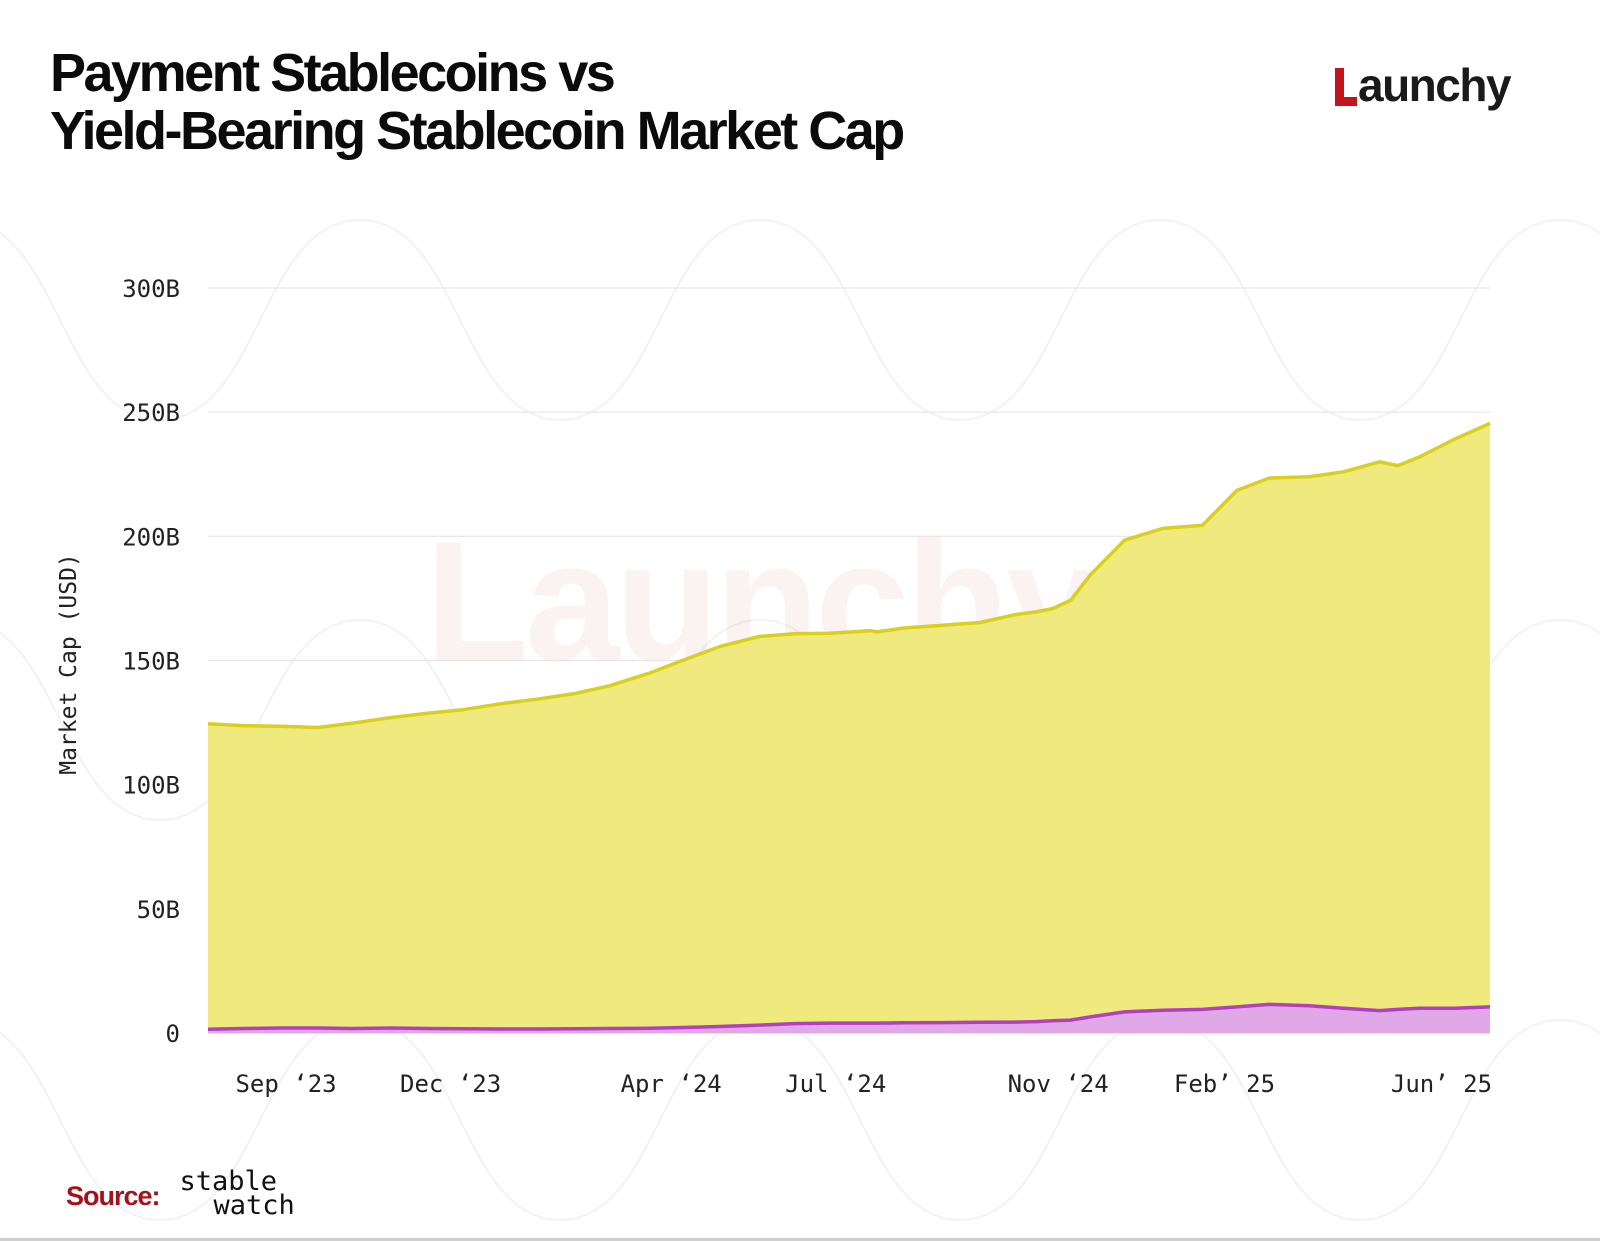 This screenshot has width=1600, height=1241. Describe the element at coordinates (158, 910) in the screenshot. I see `y-tick-label: 50B` at that location.